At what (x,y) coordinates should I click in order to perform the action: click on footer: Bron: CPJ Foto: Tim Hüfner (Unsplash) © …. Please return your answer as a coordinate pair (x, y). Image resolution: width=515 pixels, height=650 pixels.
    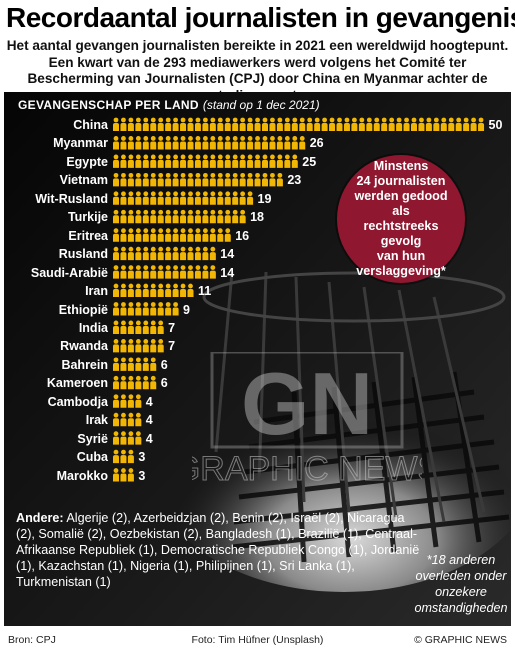
    Looking at the image, I should click on (257, 639).